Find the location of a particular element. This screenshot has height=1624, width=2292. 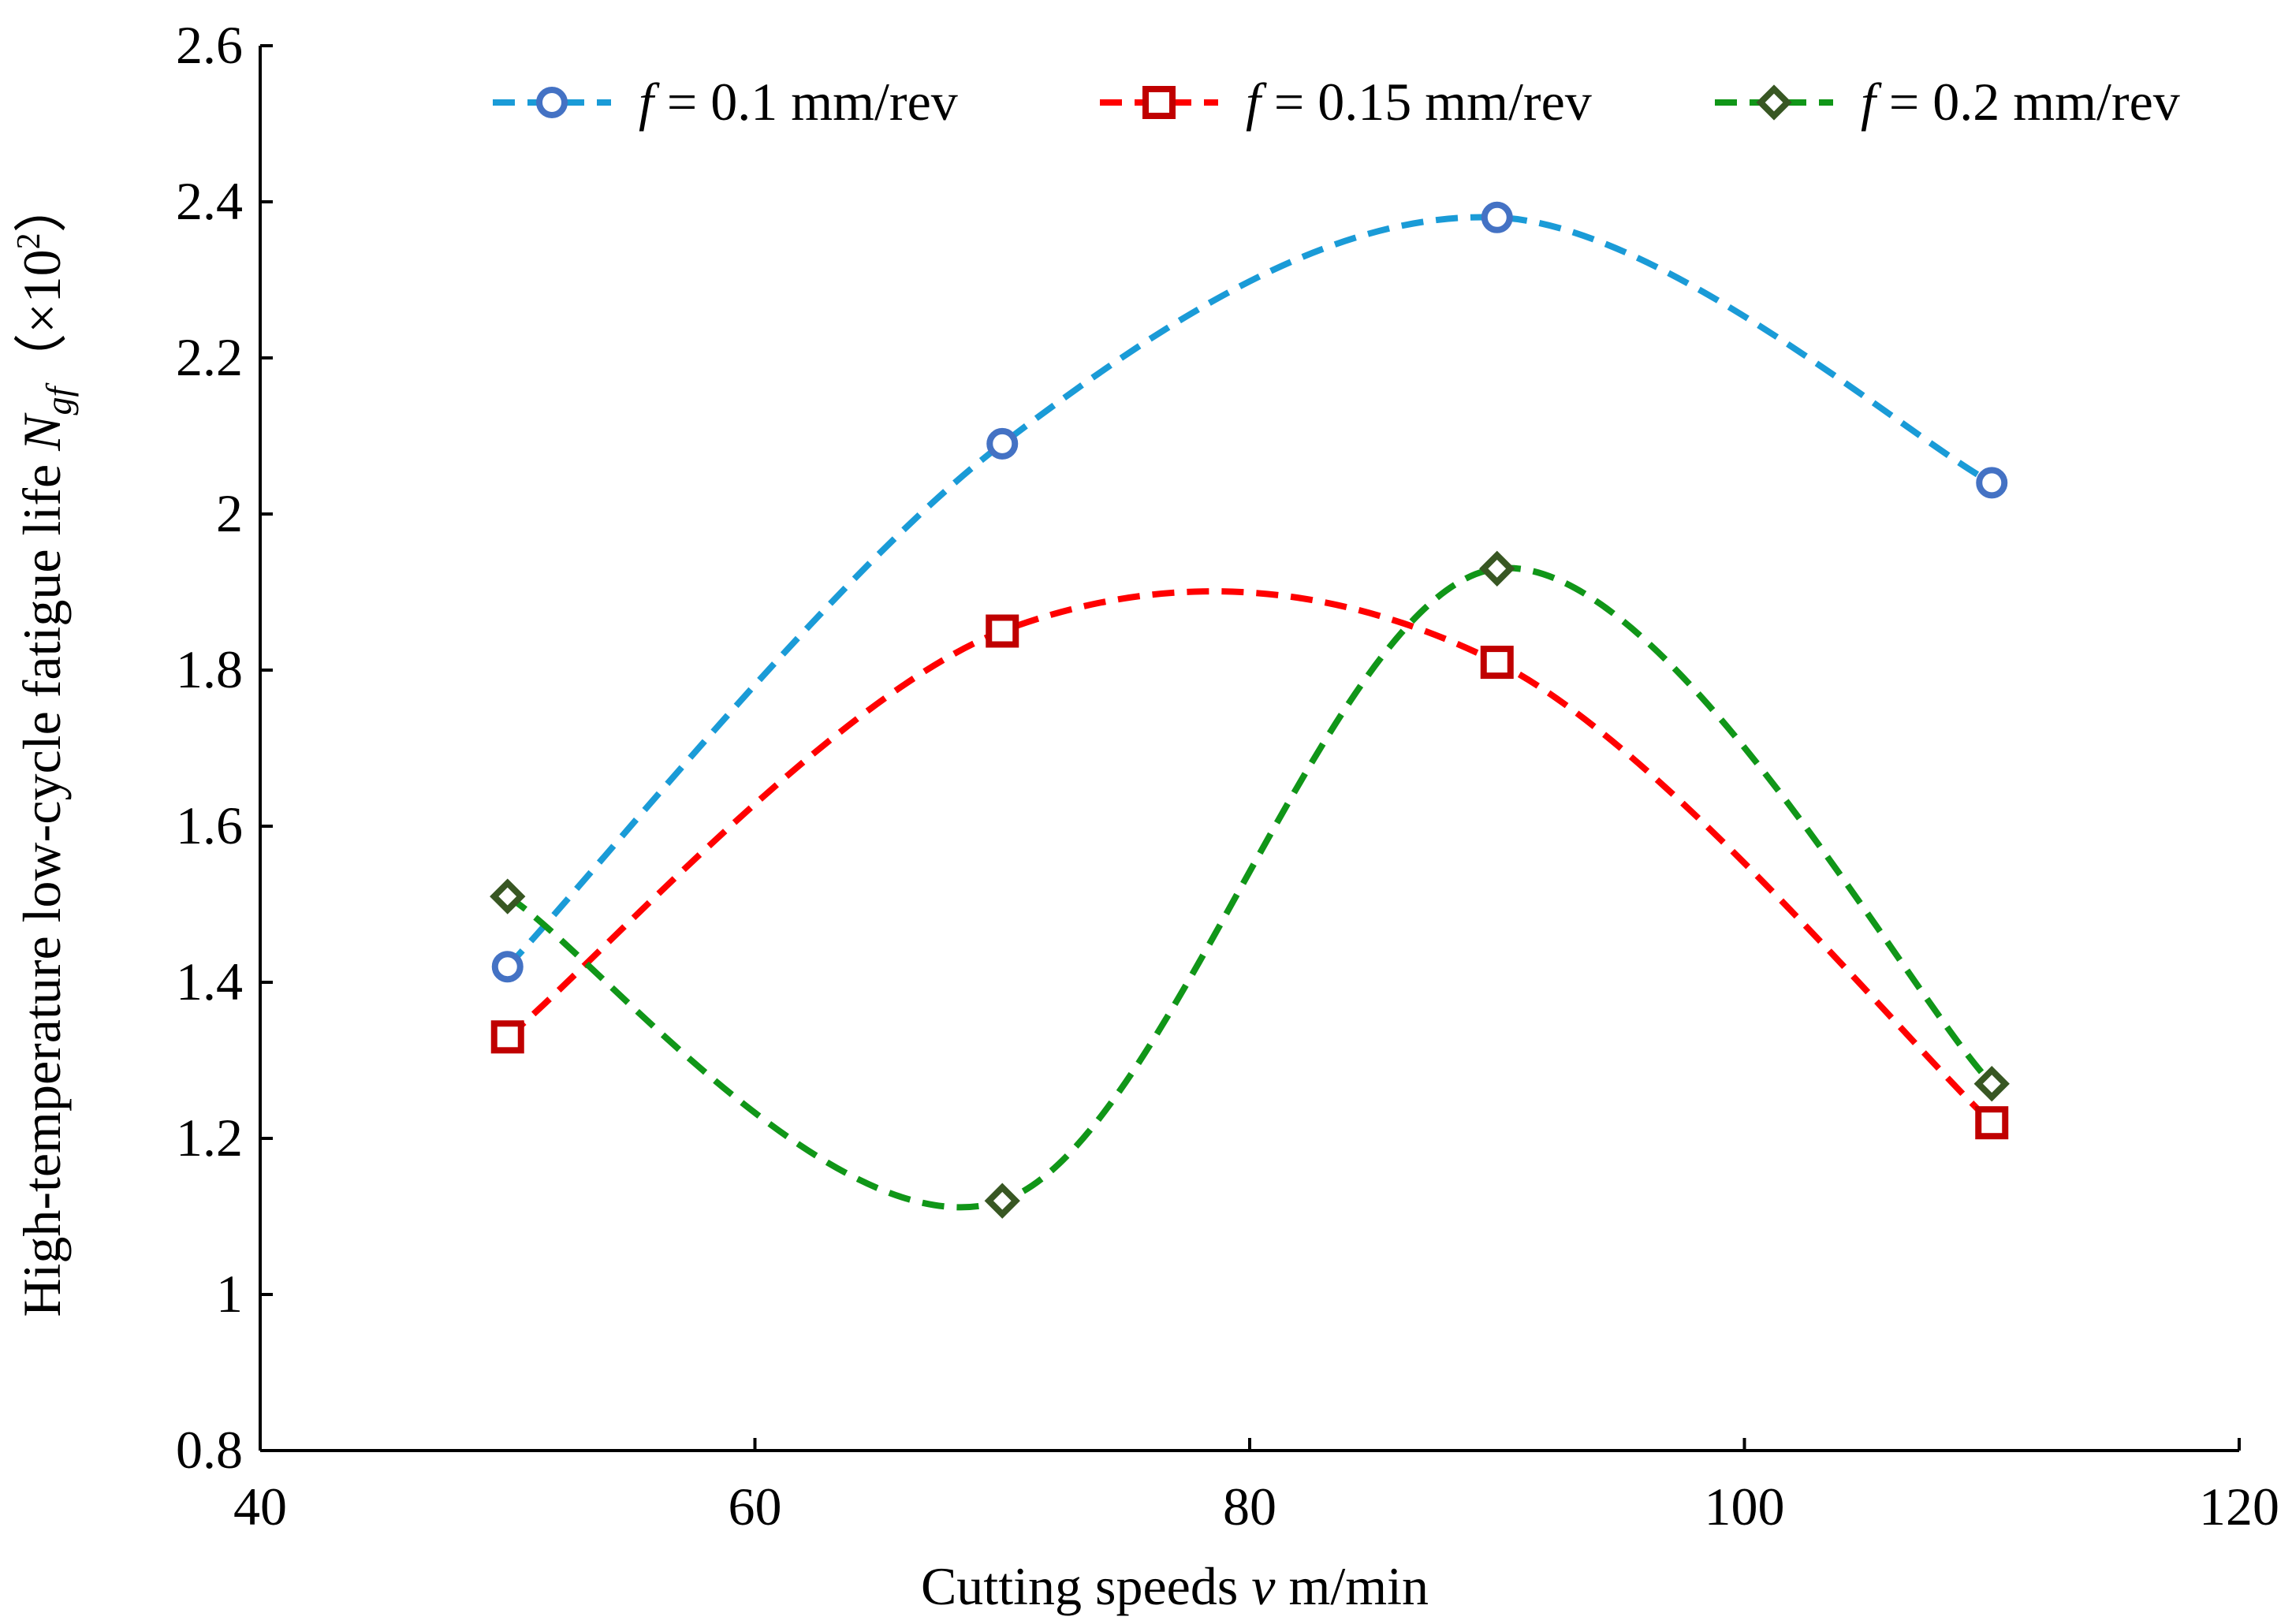

y-tick-label: 1.8 is located at coordinates (209, 669).